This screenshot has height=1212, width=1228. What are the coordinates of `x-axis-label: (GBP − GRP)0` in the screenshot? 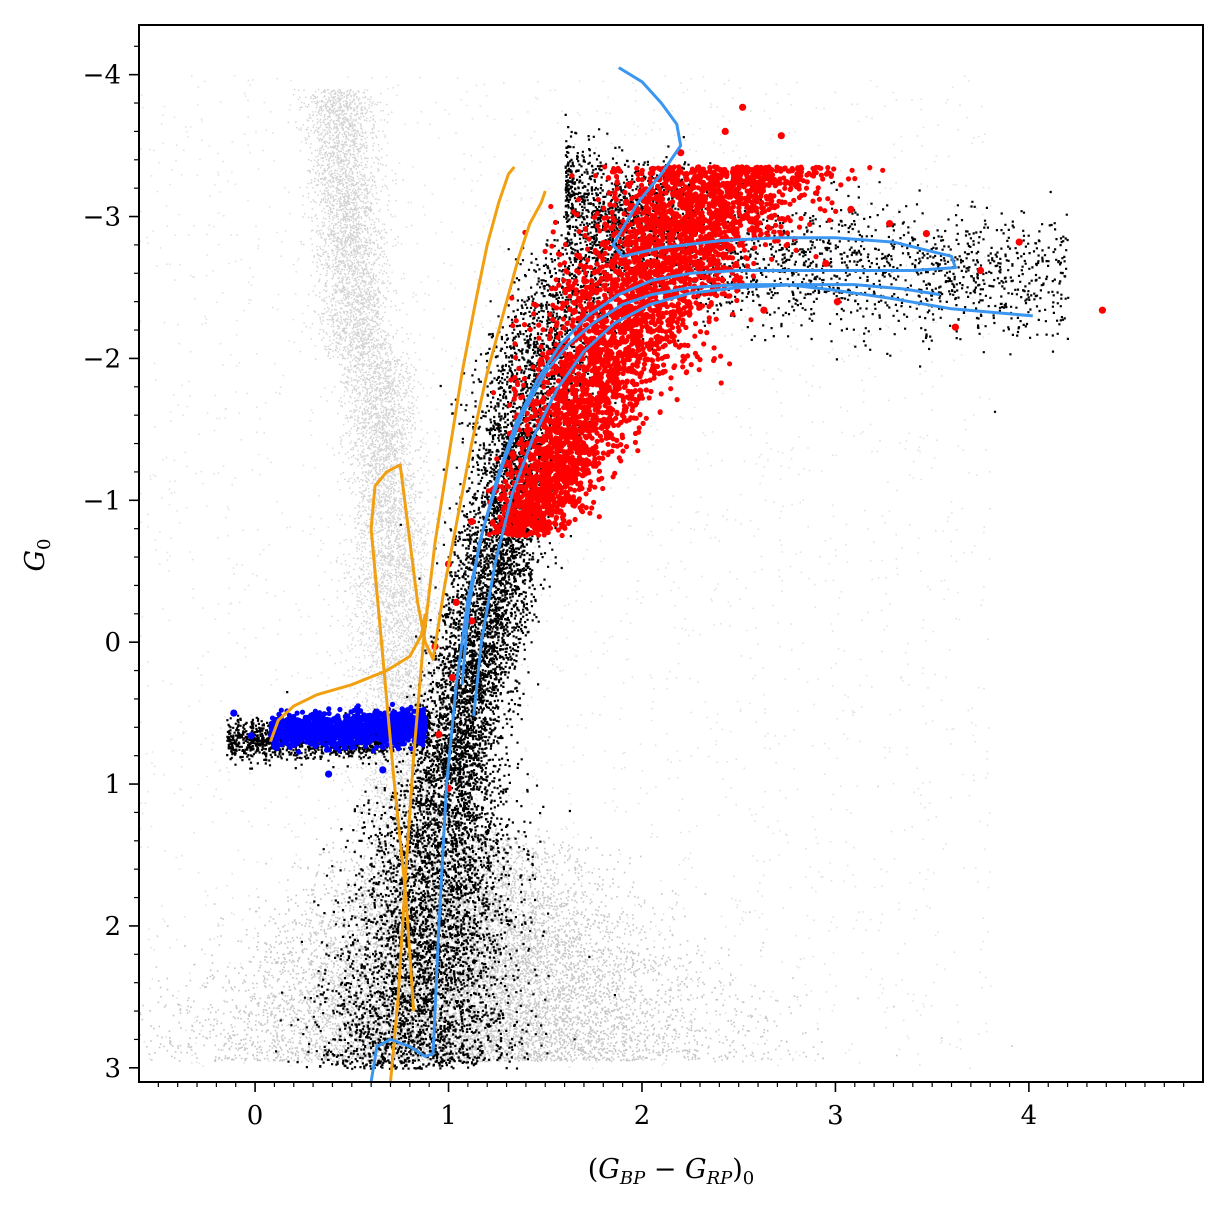 It's located at (671, 1171).